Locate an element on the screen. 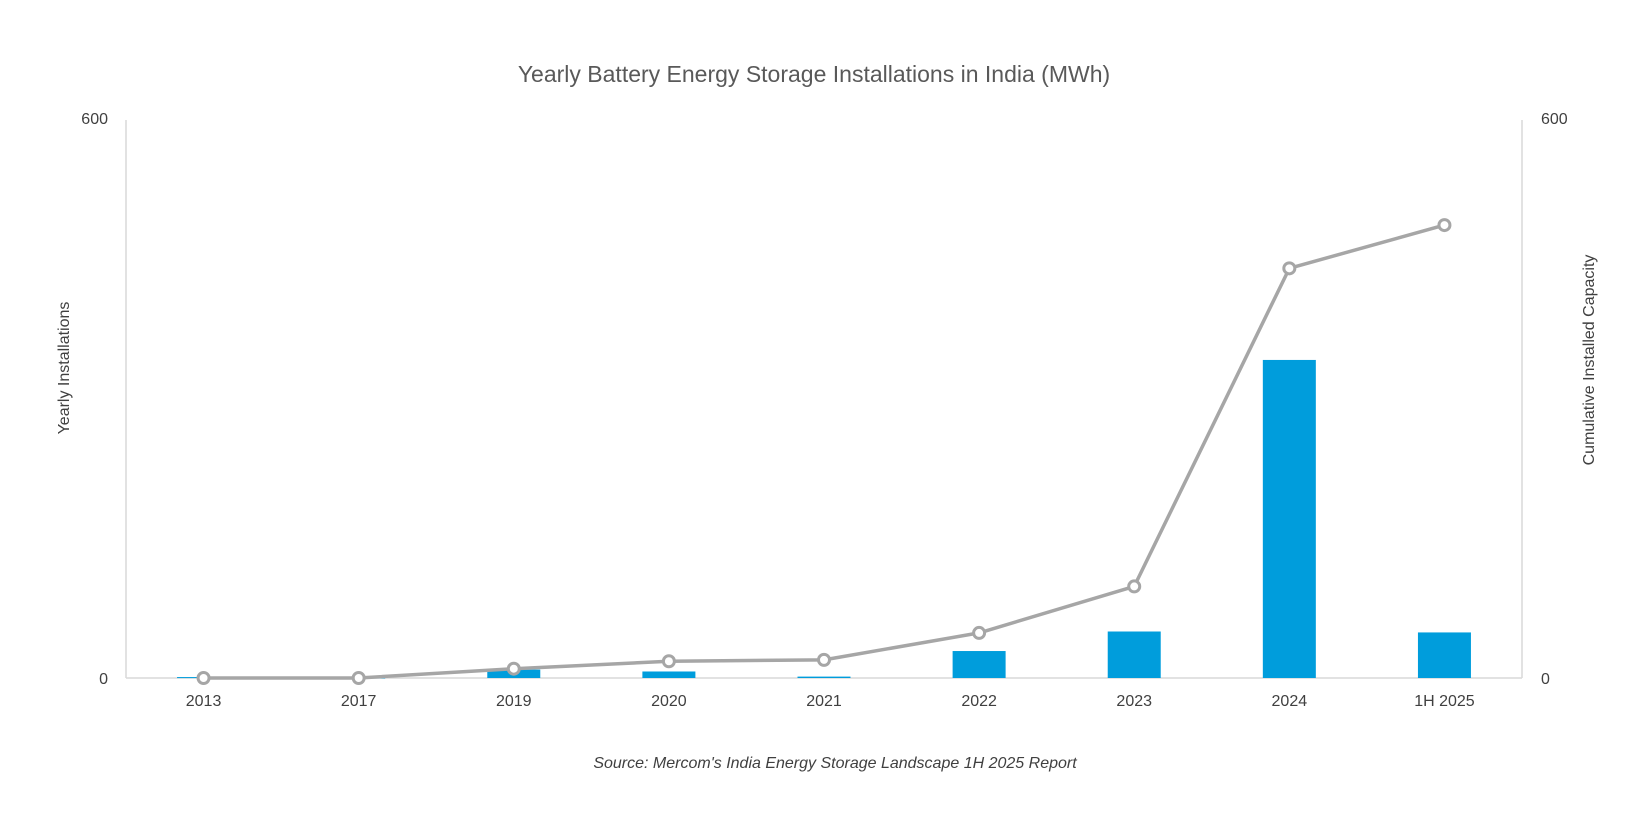 The width and height of the screenshot is (1650, 820). bar-2021 is located at coordinates (824, 677).